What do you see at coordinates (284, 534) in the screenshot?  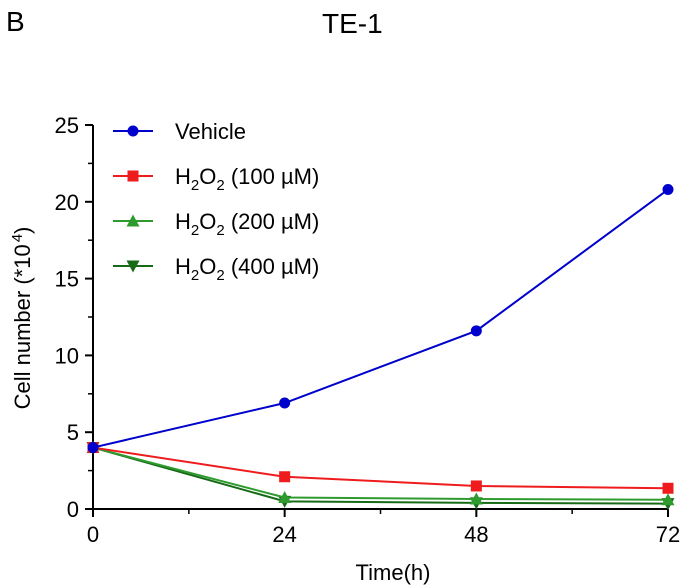 I see `x-tick-label: 24` at bounding box center [284, 534].